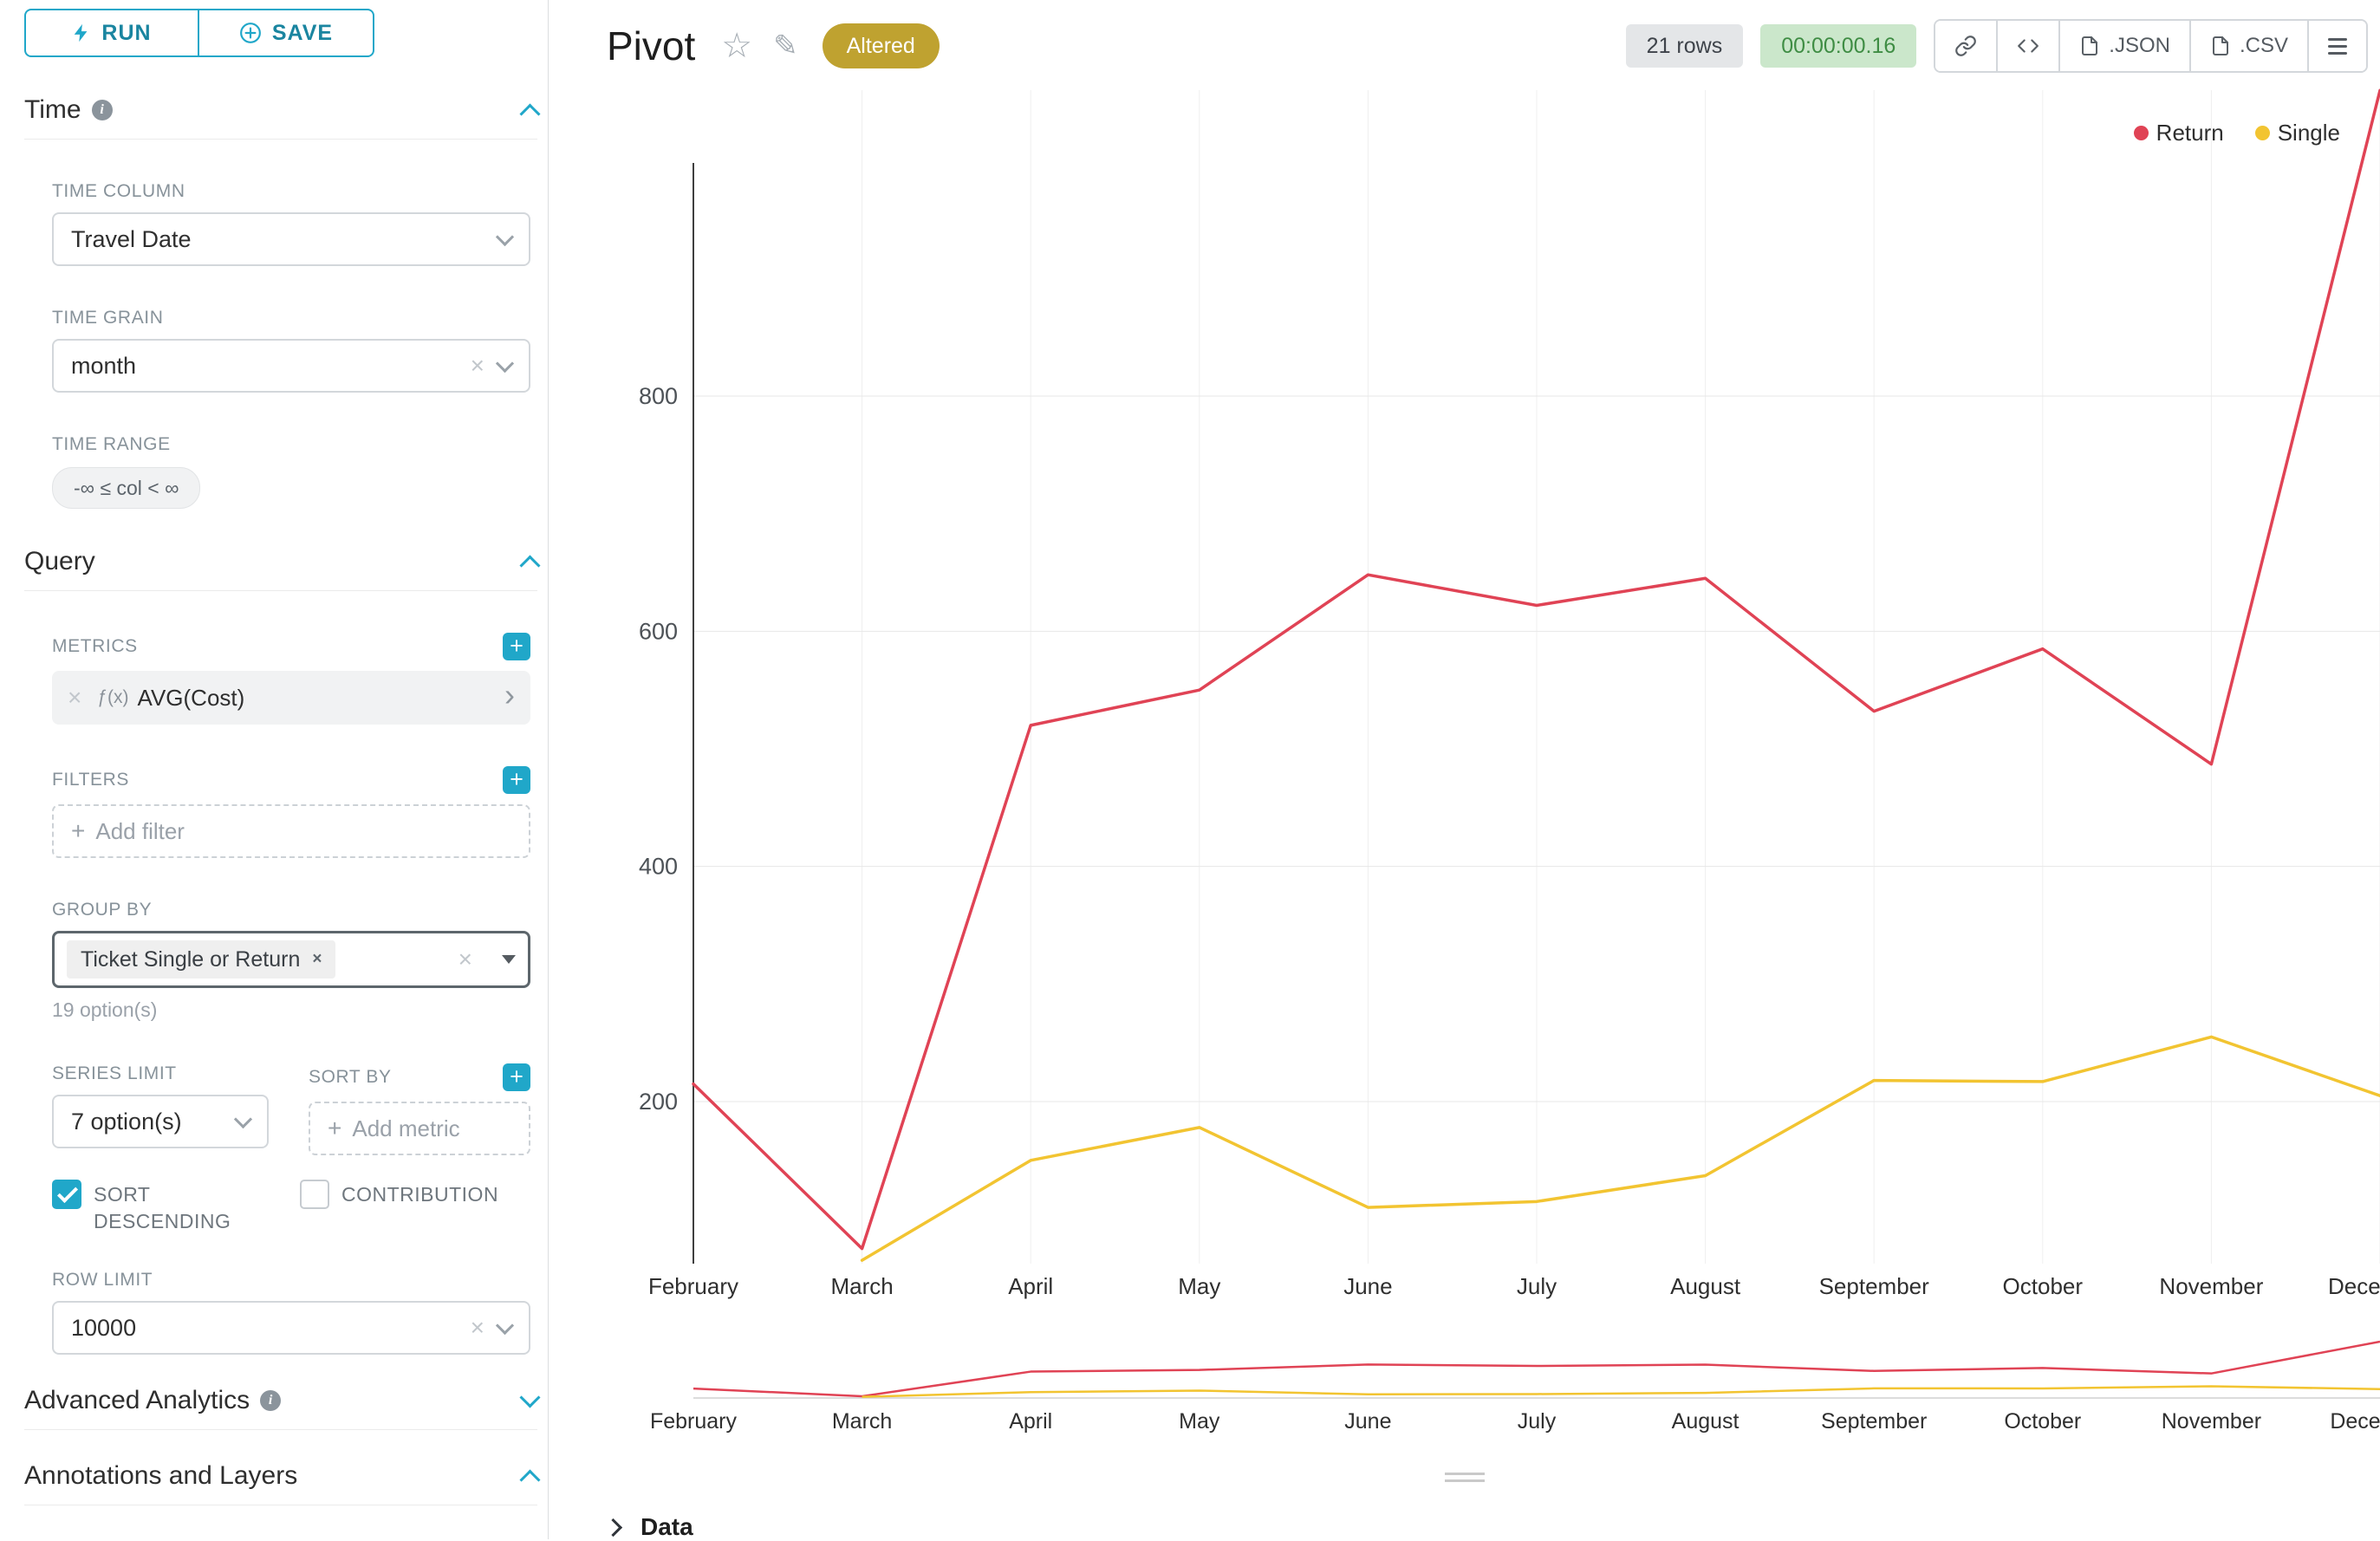 The image size is (2380, 1541). I want to click on svg-text: August, so click(1705, 1422).